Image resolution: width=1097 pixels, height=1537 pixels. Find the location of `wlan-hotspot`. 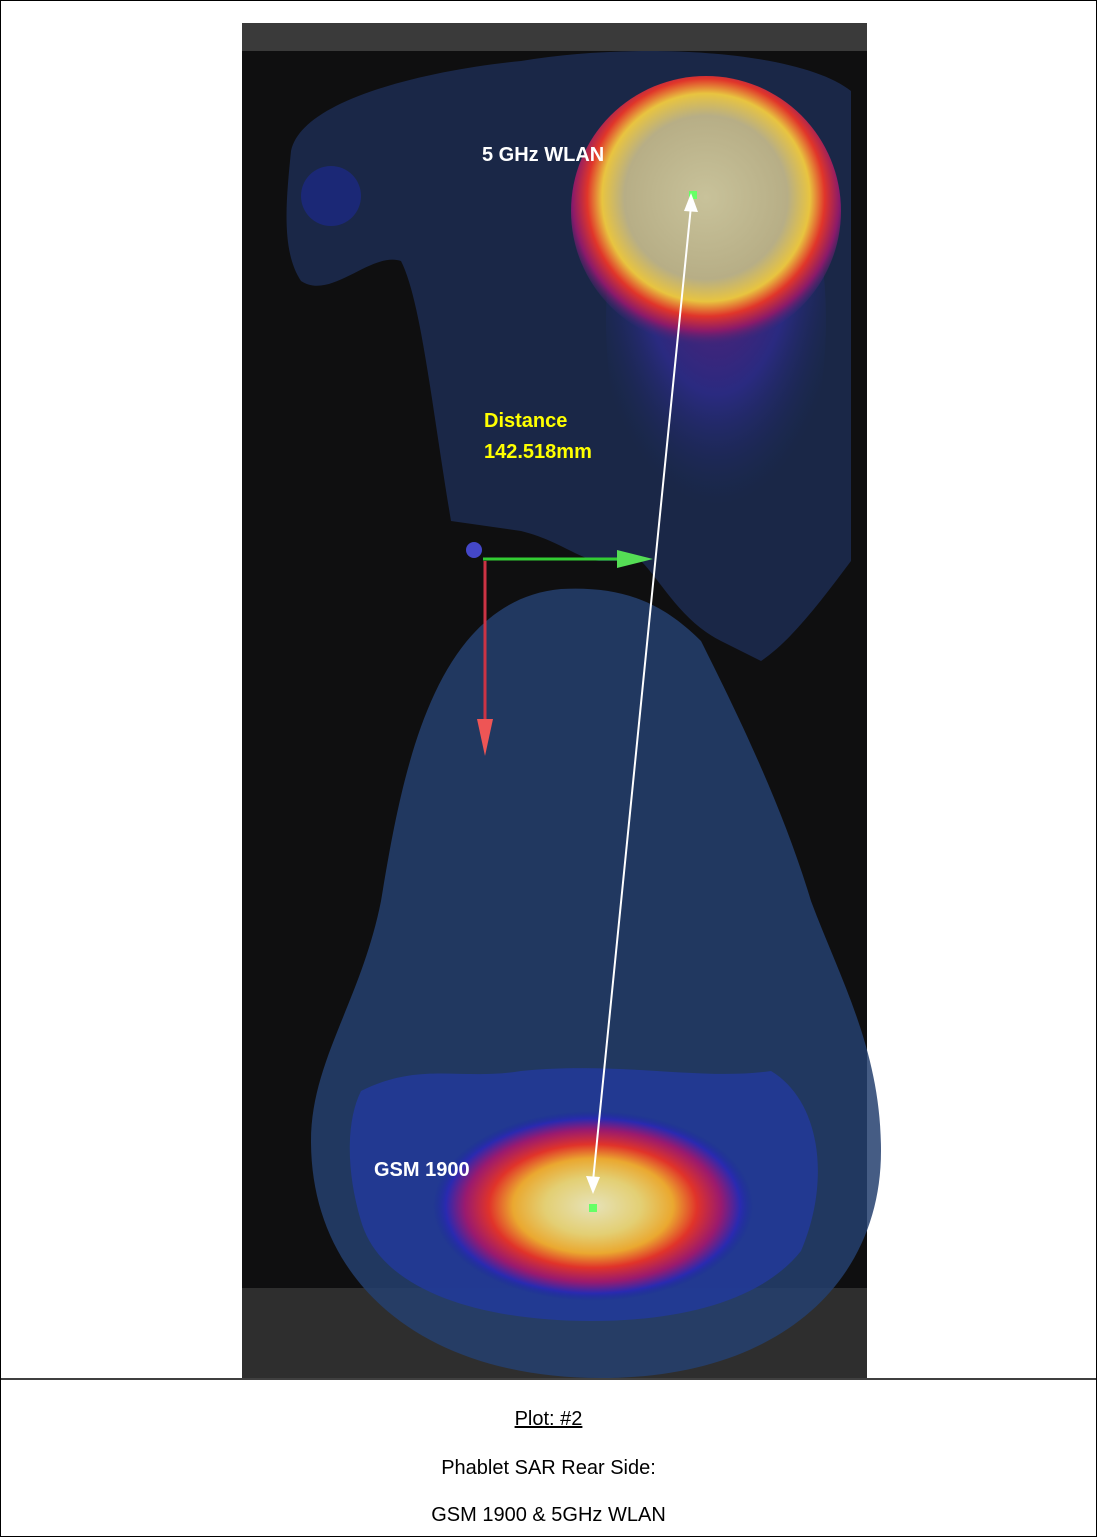

wlan-hotspot is located at coordinates (706, 211).